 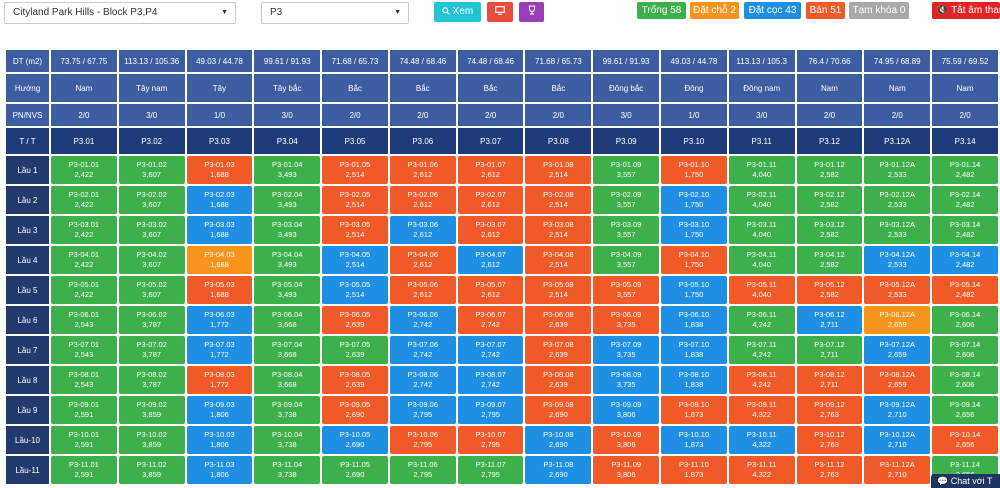 What do you see at coordinates (287, 290) in the screenshot?
I see `unit-cell: P3-05.04 3,493` at bounding box center [287, 290].